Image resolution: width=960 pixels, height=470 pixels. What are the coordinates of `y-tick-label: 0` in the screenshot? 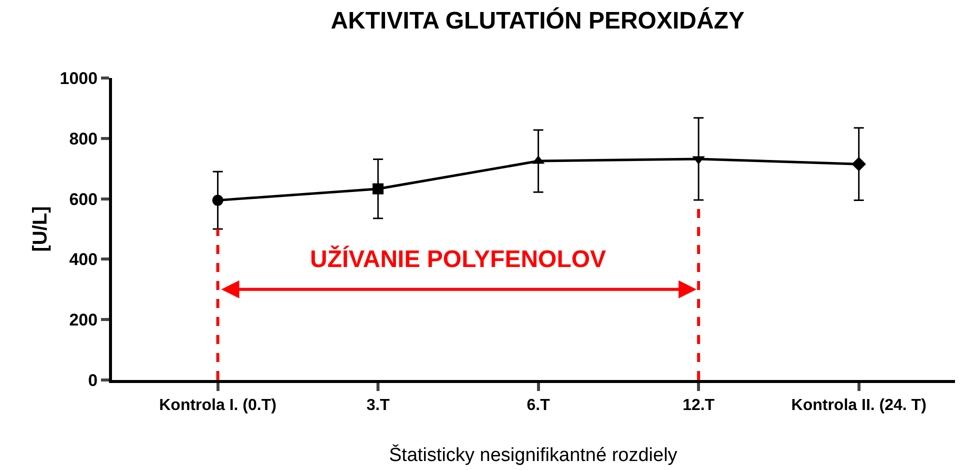 It's located at (93, 380).